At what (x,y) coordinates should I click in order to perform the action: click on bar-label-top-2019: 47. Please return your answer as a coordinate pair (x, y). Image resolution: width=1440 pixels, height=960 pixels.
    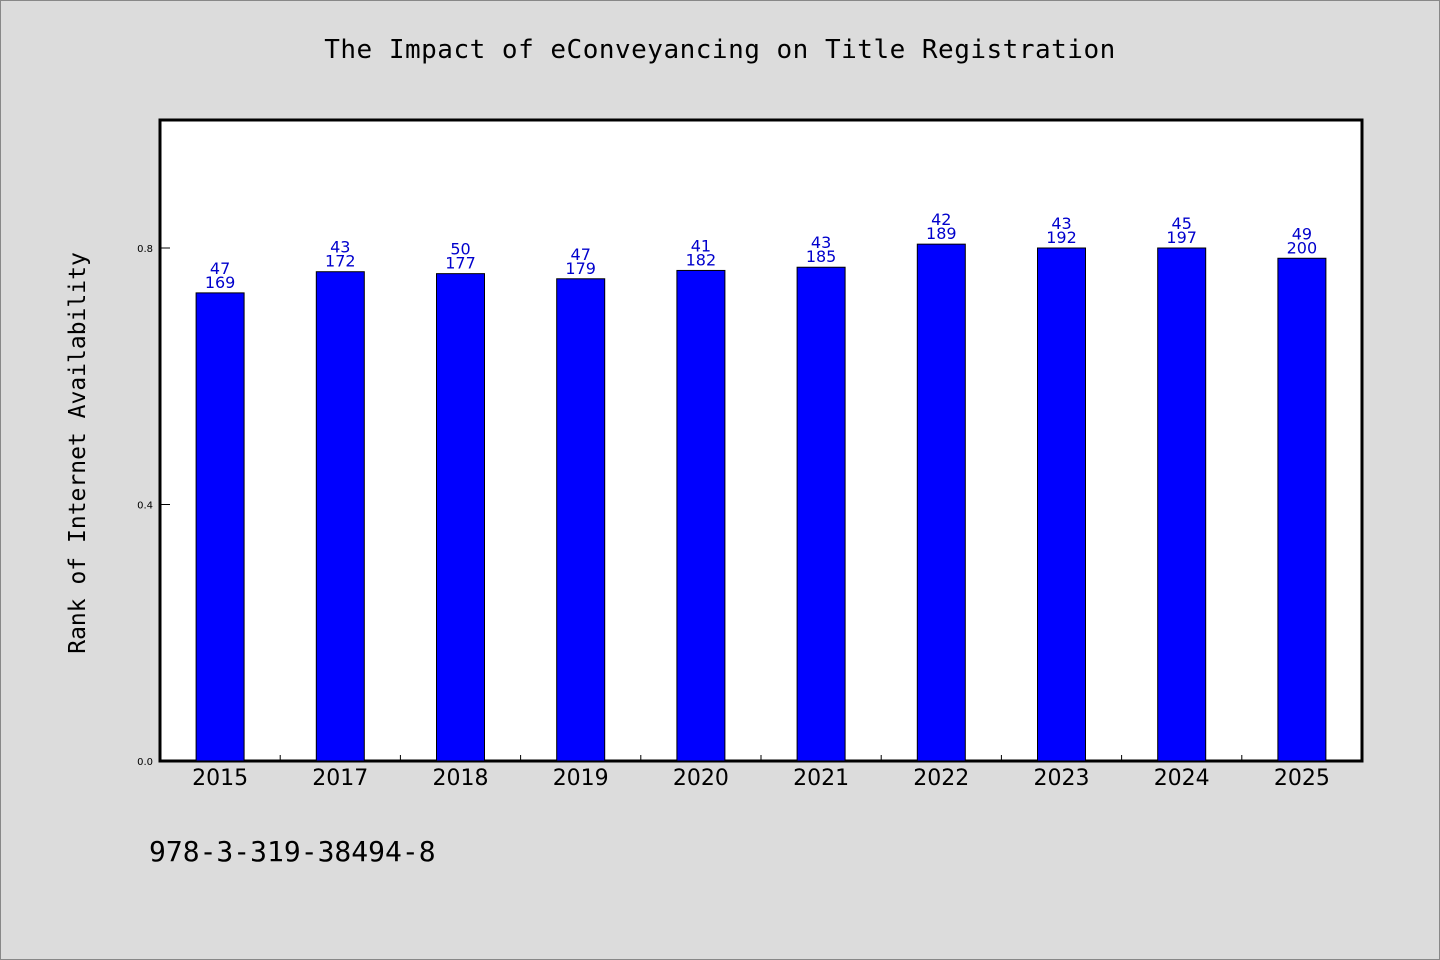
    Looking at the image, I should click on (581, 254).